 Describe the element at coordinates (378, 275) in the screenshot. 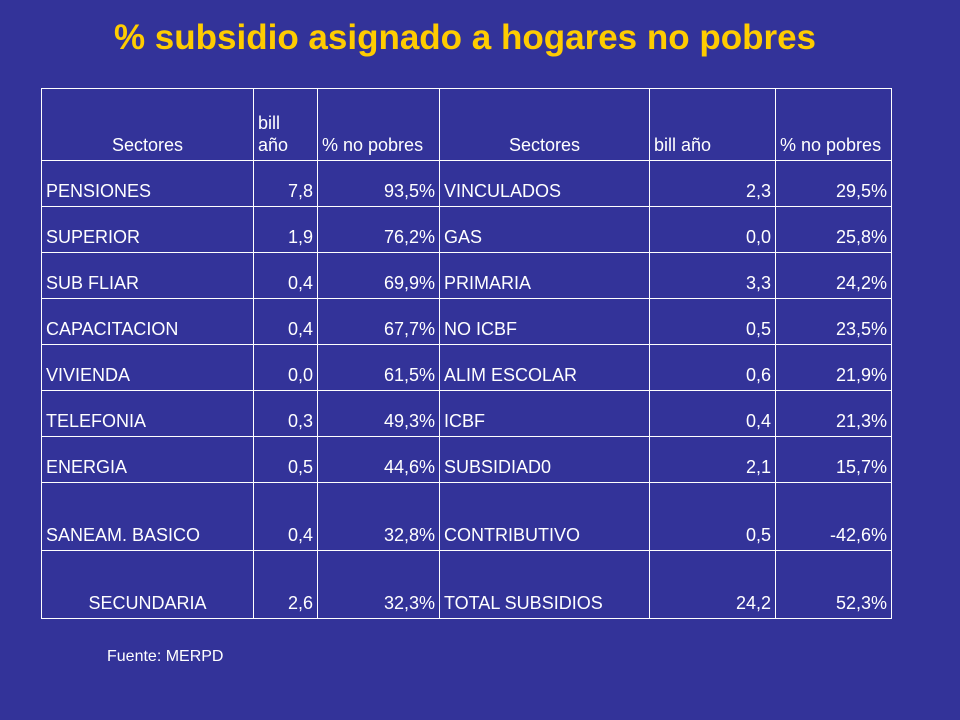

I see `pct-cell: 69,9%` at that location.